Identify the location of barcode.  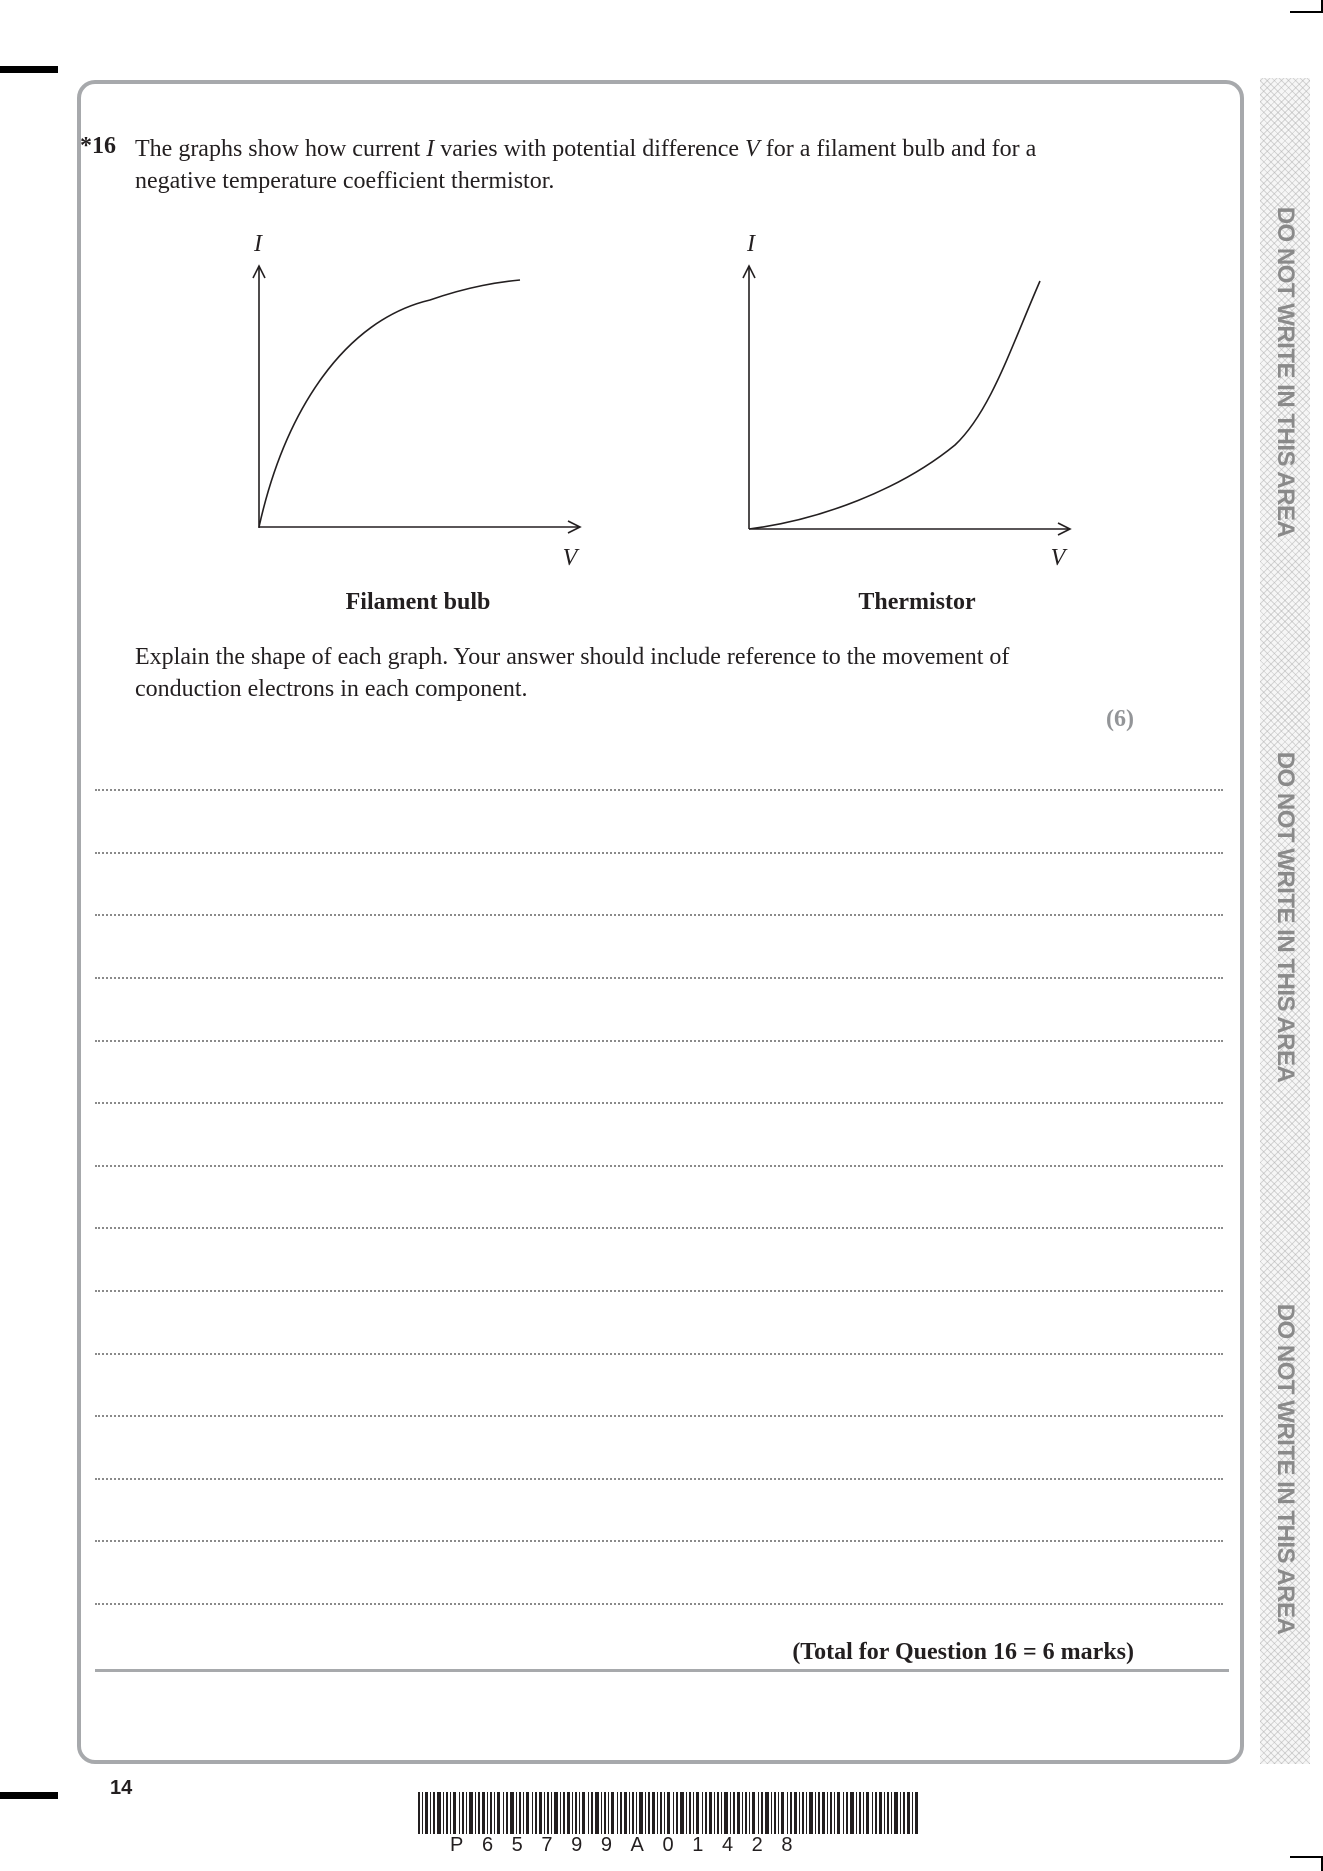
(668, 1813).